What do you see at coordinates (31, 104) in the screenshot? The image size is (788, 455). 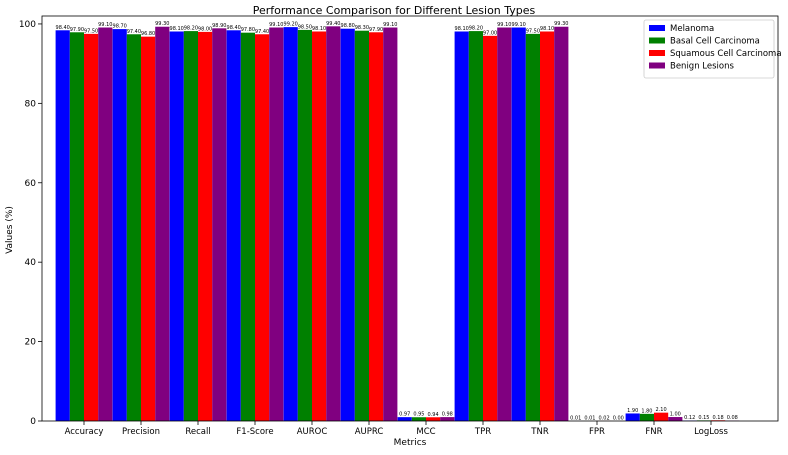 I see `y-tick-label: 80` at bounding box center [31, 104].